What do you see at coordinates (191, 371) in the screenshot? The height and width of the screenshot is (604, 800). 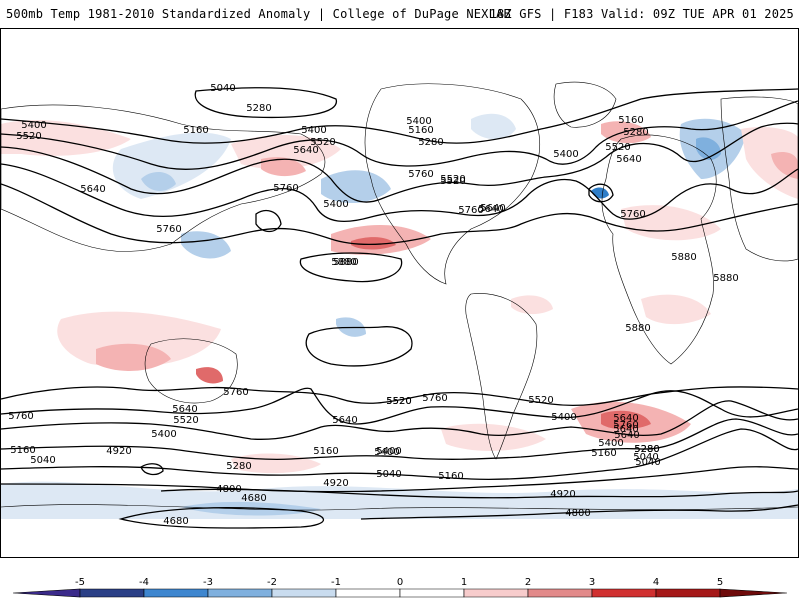 I see `australia-outline` at bounding box center [191, 371].